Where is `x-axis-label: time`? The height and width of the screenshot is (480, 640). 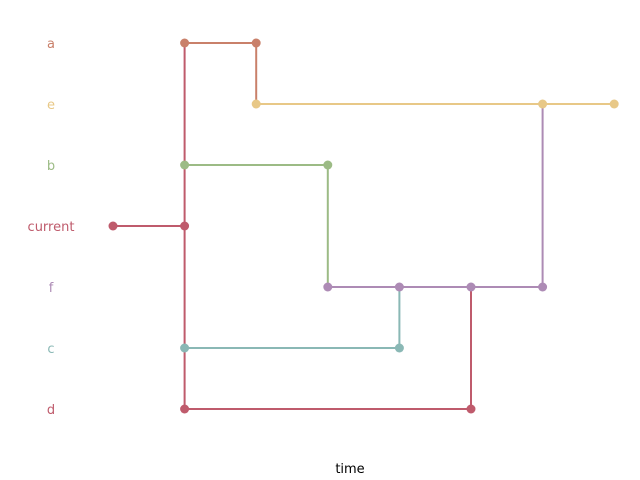 x-axis-label: time is located at coordinates (349, 469).